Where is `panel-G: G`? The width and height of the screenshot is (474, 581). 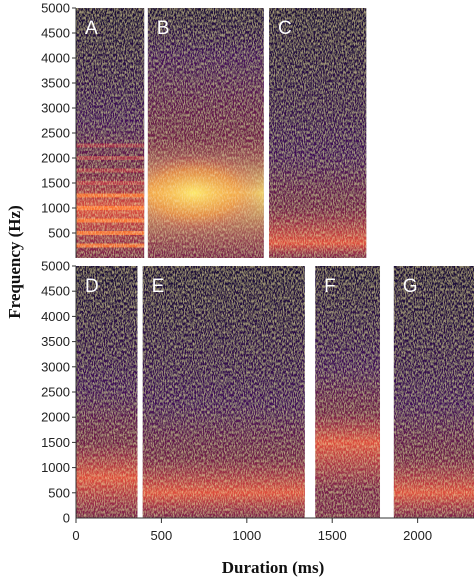
panel-G: G is located at coordinates (433, 392).